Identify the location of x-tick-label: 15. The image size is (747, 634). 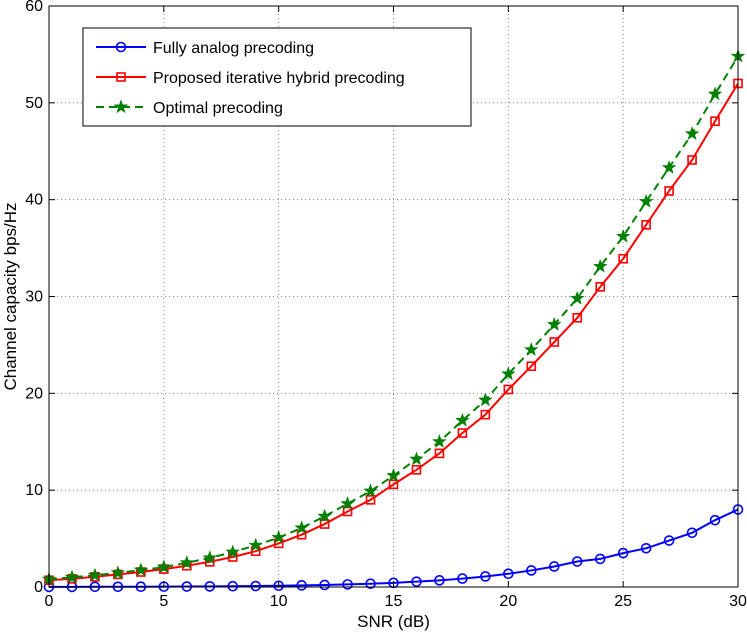
(394, 601).